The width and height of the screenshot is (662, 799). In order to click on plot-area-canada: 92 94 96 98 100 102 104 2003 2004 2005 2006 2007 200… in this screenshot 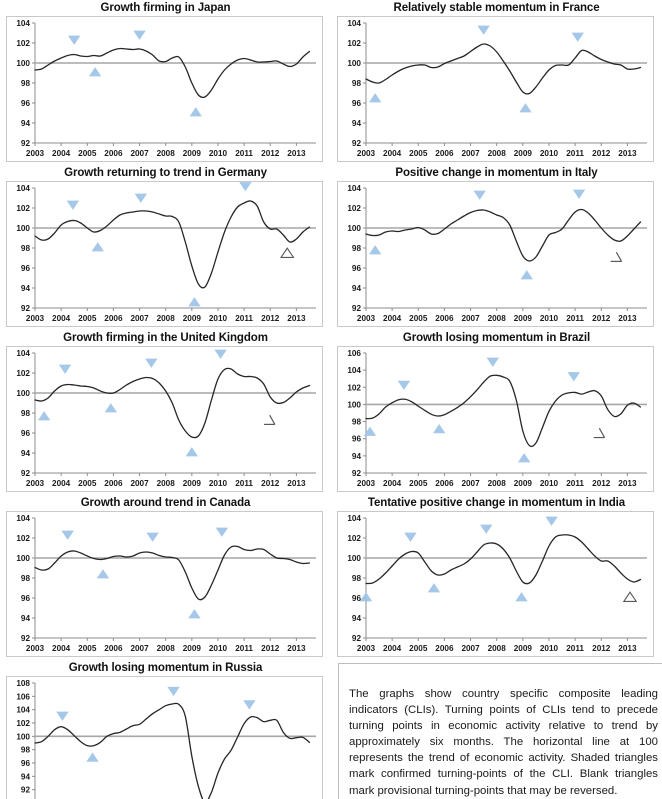, I will do `click(164, 584)`.